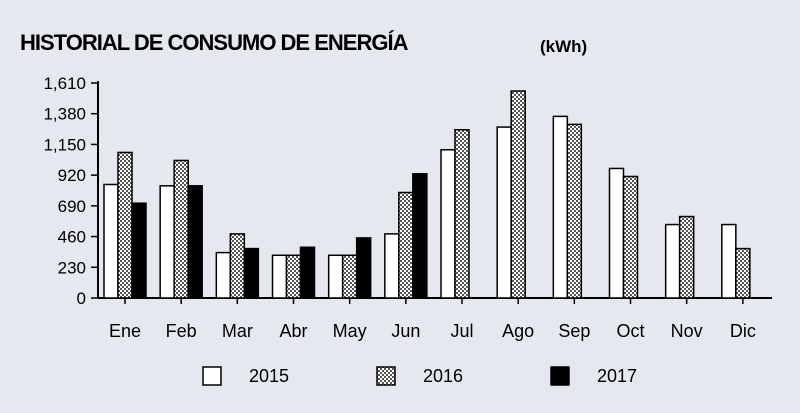 The image size is (800, 413). What do you see at coordinates (617, 376) in the screenshot?
I see `legend-label-2017: 2017` at bounding box center [617, 376].